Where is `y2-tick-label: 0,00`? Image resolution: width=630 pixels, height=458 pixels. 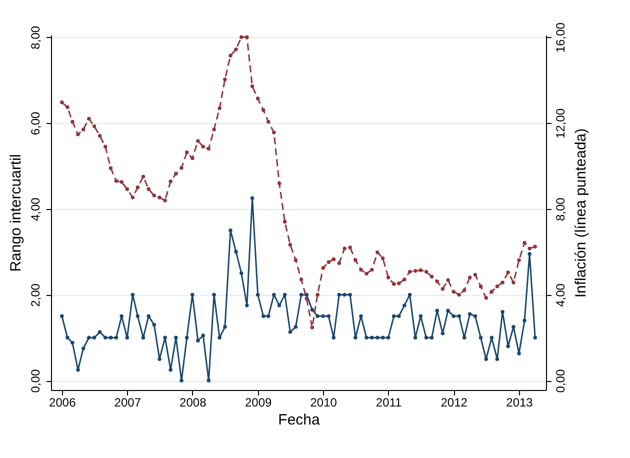
y2-tick-label: 0,00 is located at coordinates (561, 381).